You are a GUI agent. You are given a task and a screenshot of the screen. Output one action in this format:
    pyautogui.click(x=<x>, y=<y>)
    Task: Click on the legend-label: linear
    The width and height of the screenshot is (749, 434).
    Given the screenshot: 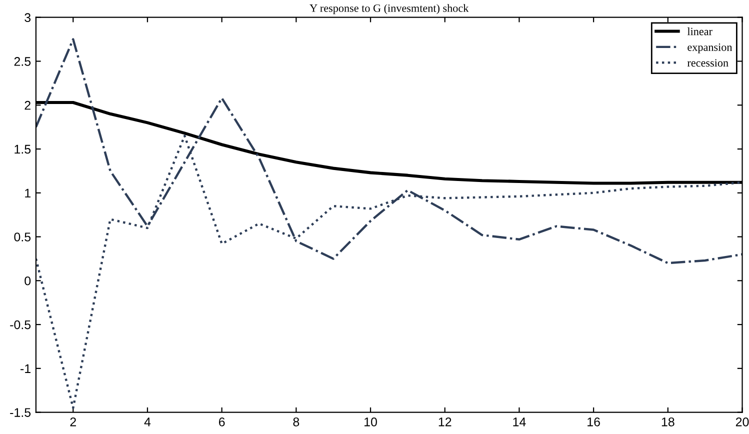 What is the action you would take?
    pyautogui.click(x=699, y=31)
    